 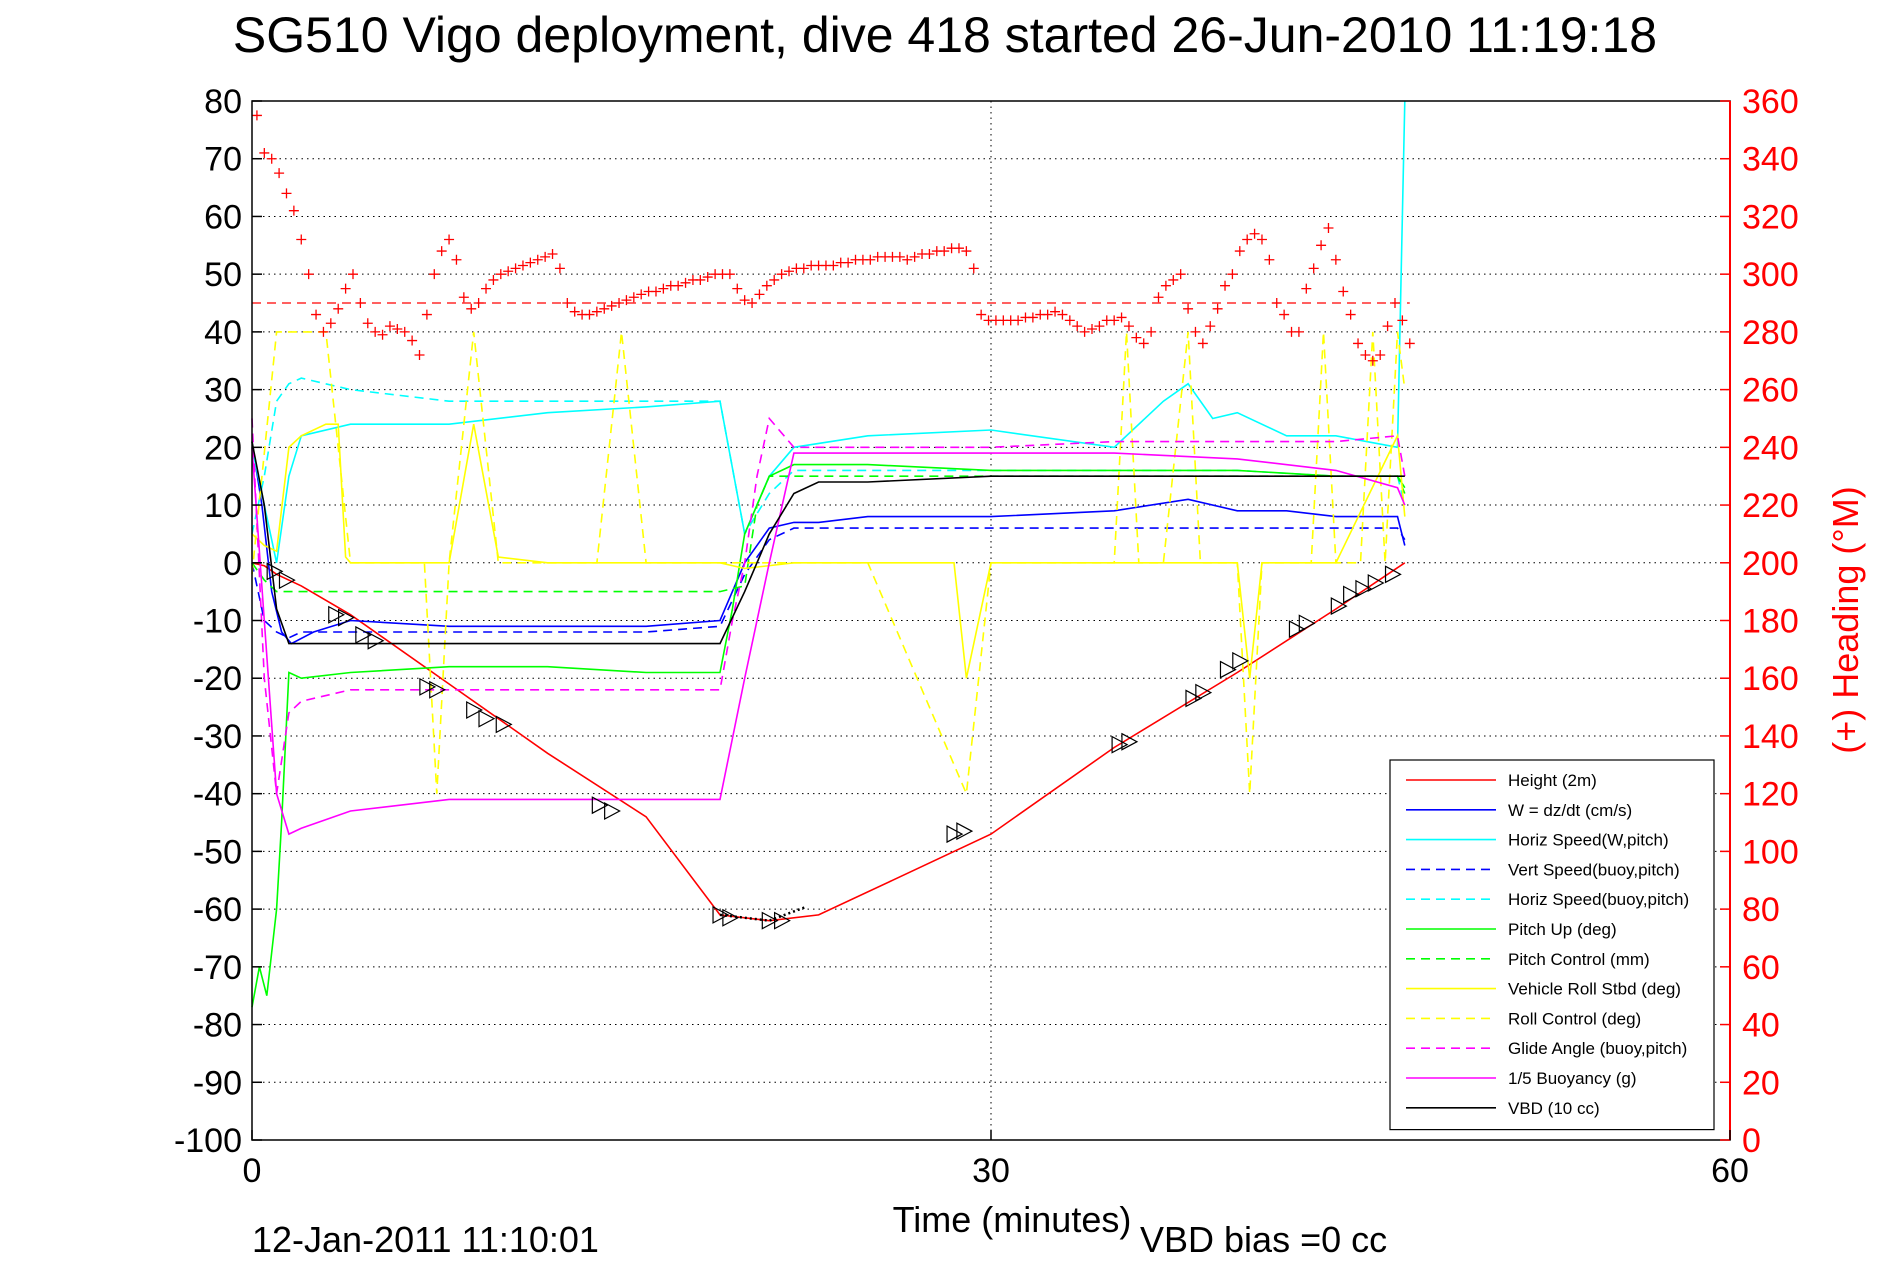 What do you see at coordinates (1579, 959) in the screenshot?
I see `legend-entry: Pitch Control (mm)` at bounding box center [1579, 959].